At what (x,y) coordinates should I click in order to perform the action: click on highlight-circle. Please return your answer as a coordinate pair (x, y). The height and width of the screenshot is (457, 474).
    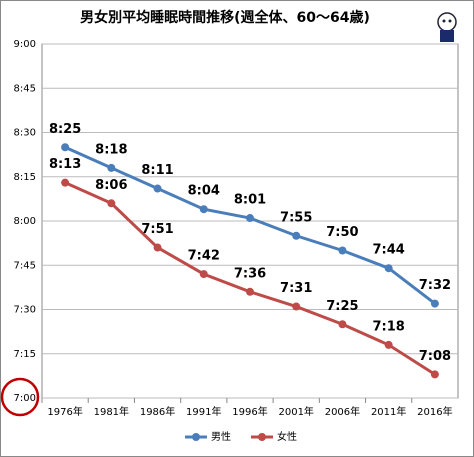
    Looking at the image, I should click on (20, 397).